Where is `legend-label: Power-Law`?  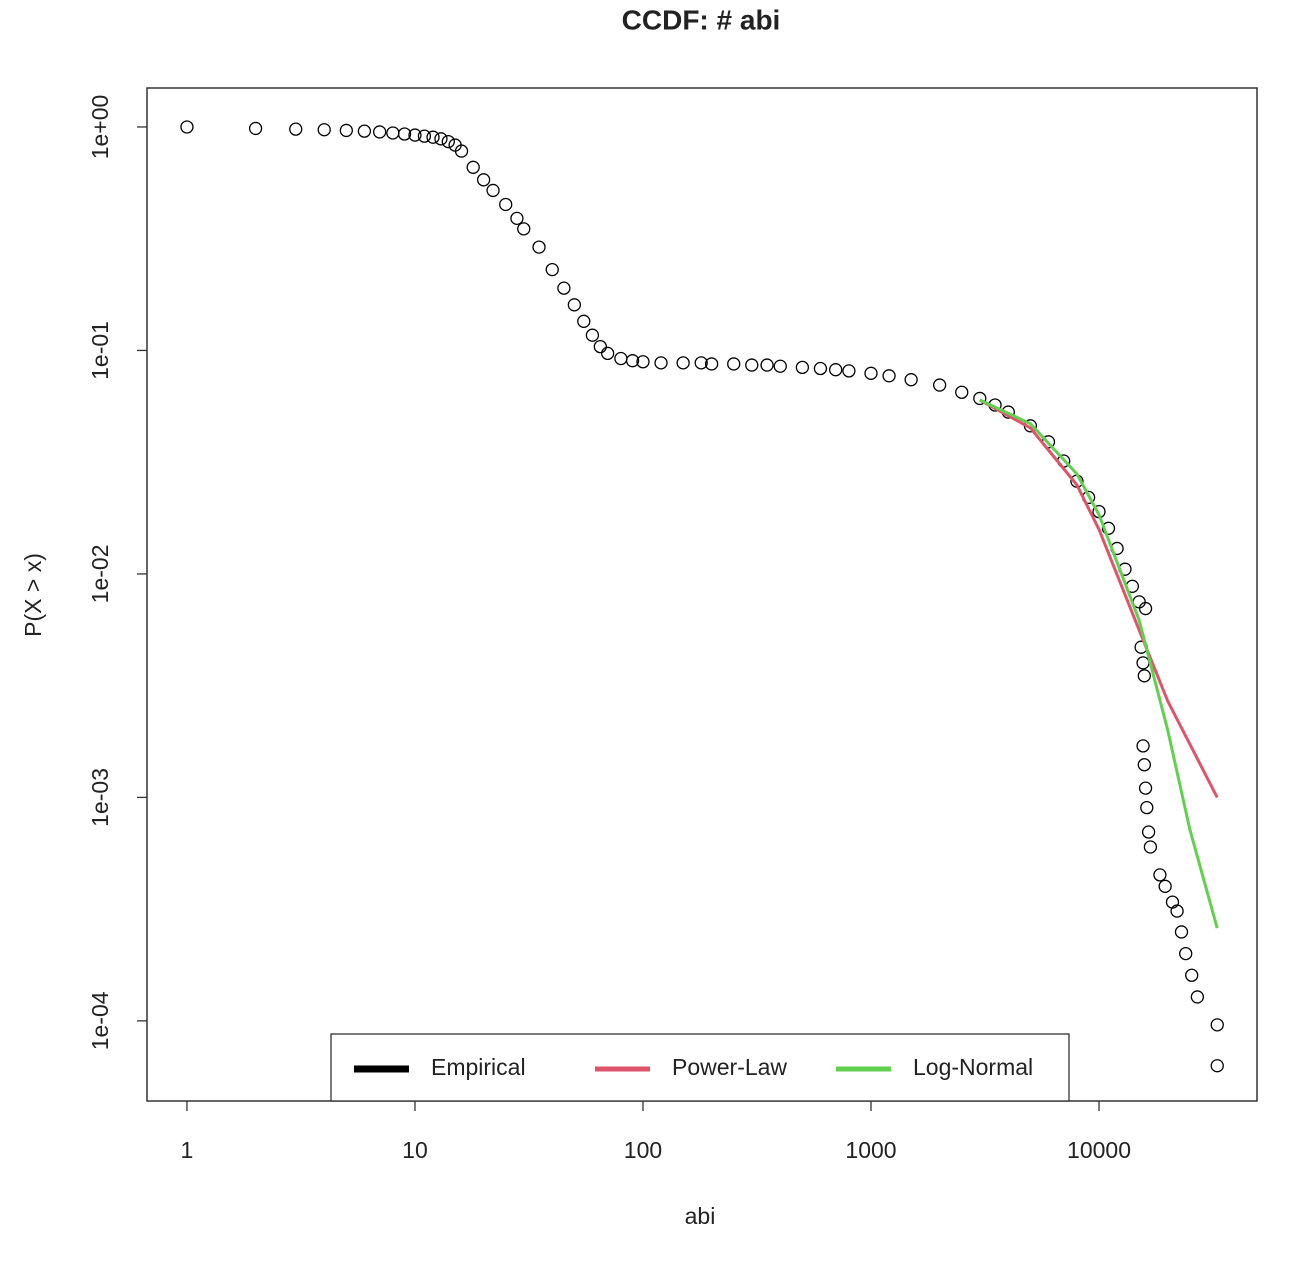
legend-label: Power-Law is located at coordinates (729, 1067).